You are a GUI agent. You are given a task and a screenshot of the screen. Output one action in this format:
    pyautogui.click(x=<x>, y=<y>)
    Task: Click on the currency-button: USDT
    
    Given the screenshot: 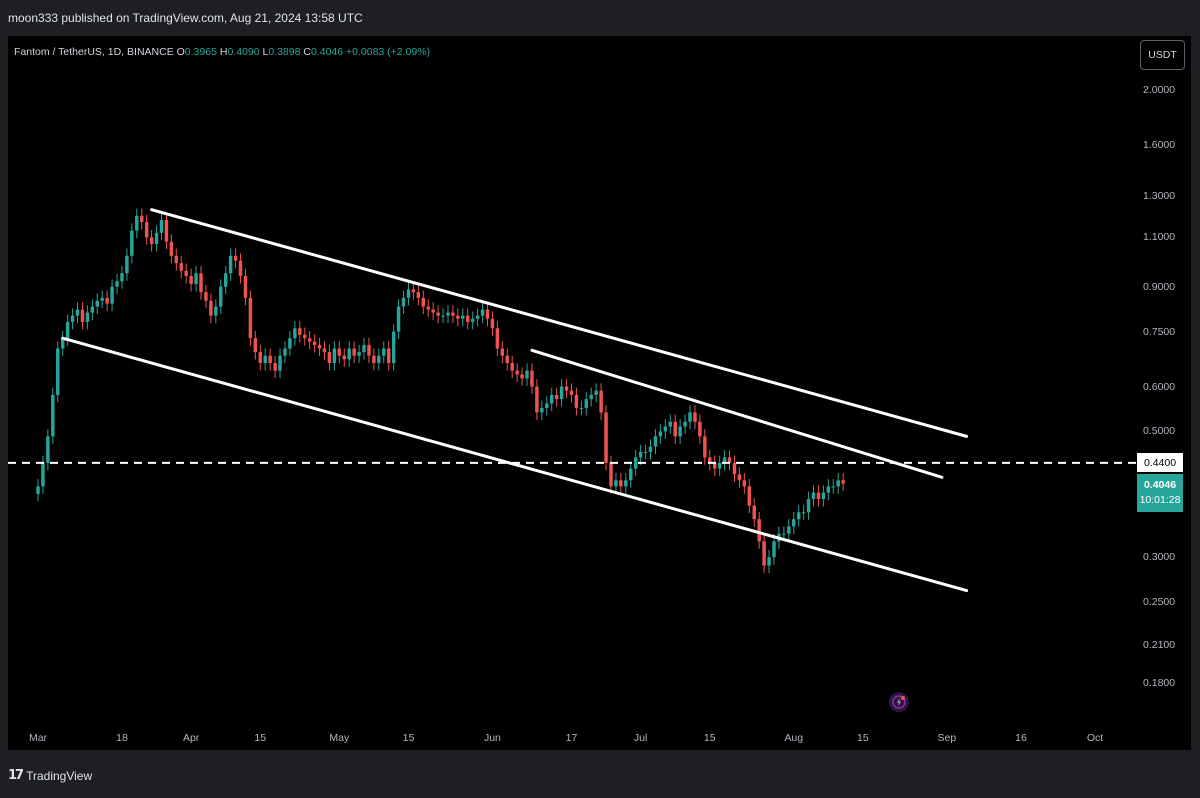 What is the action you would take?
    pyautogui.click(x=1162, y=55)
    